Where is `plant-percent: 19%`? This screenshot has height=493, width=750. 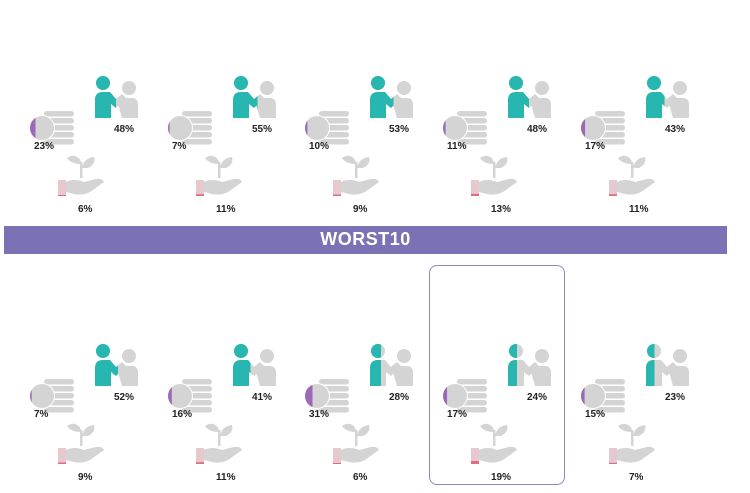 plant-percent: 19% is located at coordinates (501, 477).